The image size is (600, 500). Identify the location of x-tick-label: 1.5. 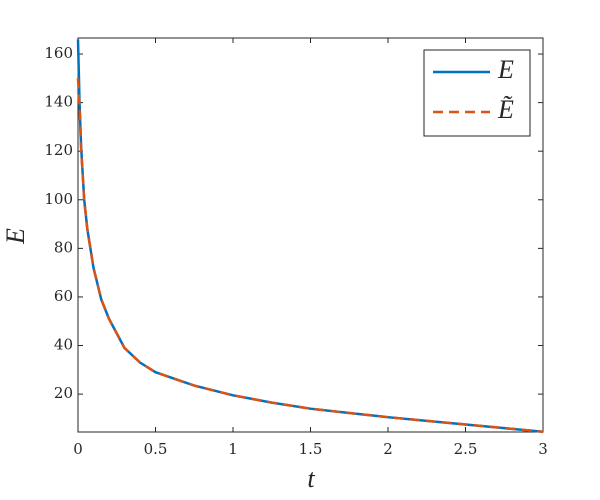
(311, 449).